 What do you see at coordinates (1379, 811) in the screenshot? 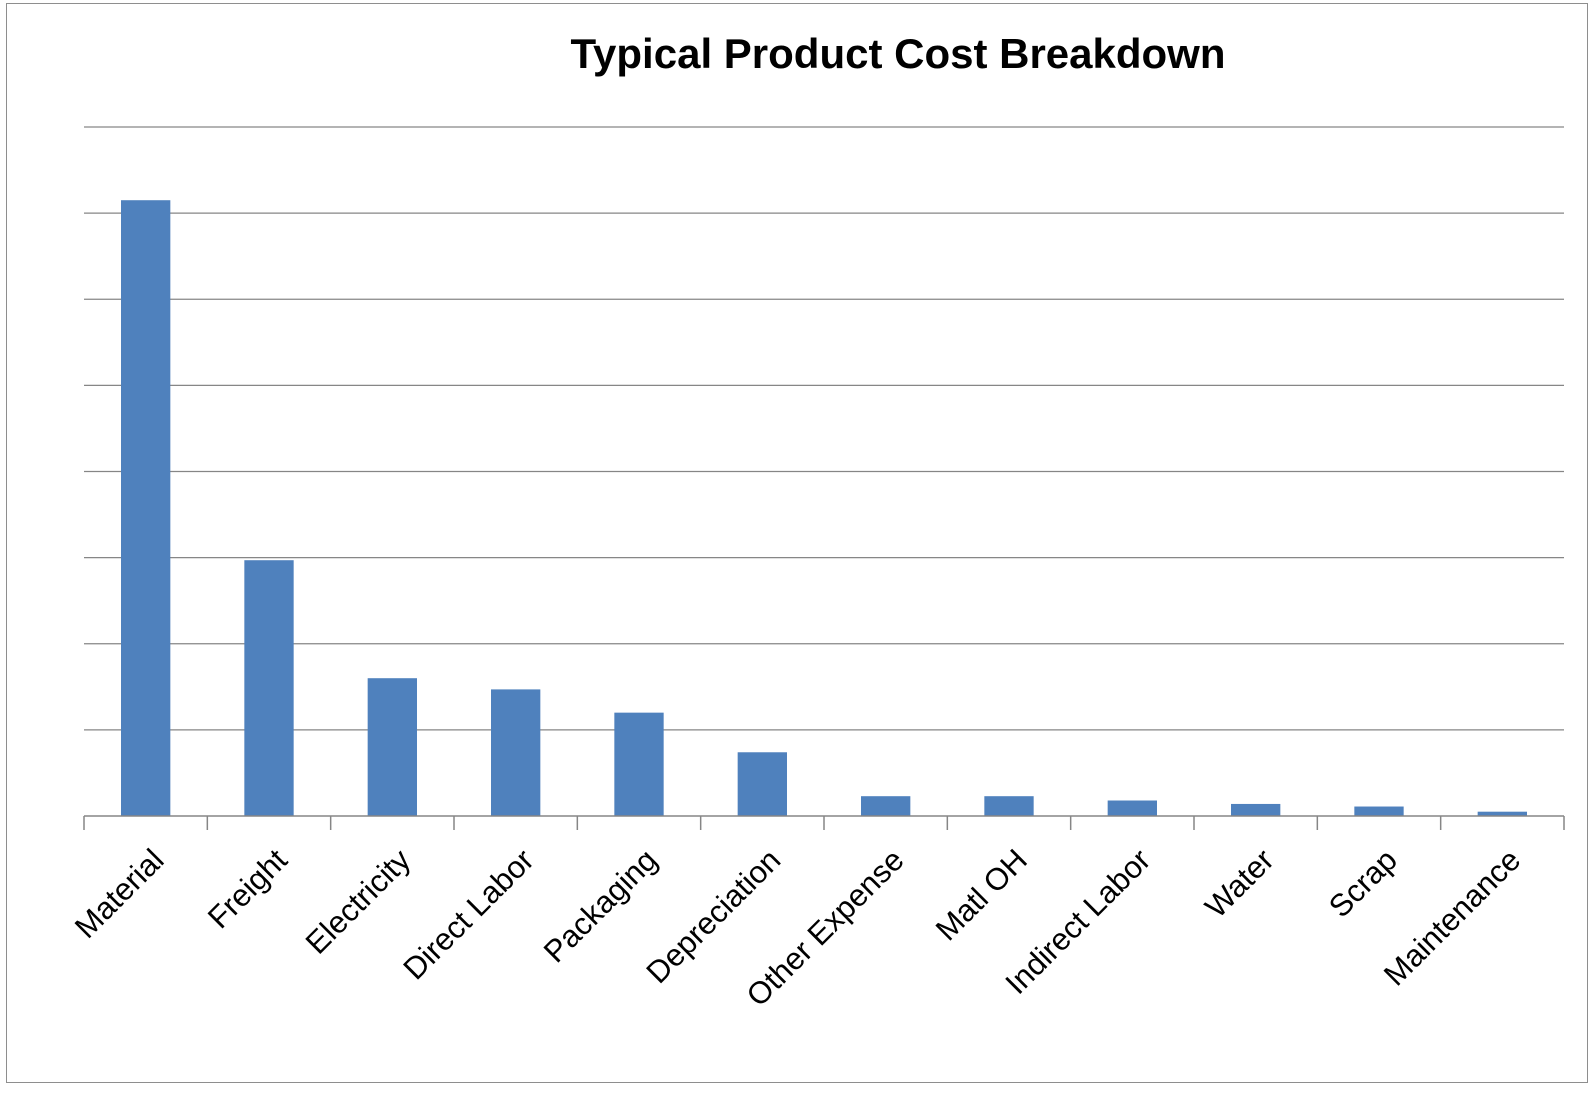
I see `bar-scrap` at bounding box center [1379, 811].